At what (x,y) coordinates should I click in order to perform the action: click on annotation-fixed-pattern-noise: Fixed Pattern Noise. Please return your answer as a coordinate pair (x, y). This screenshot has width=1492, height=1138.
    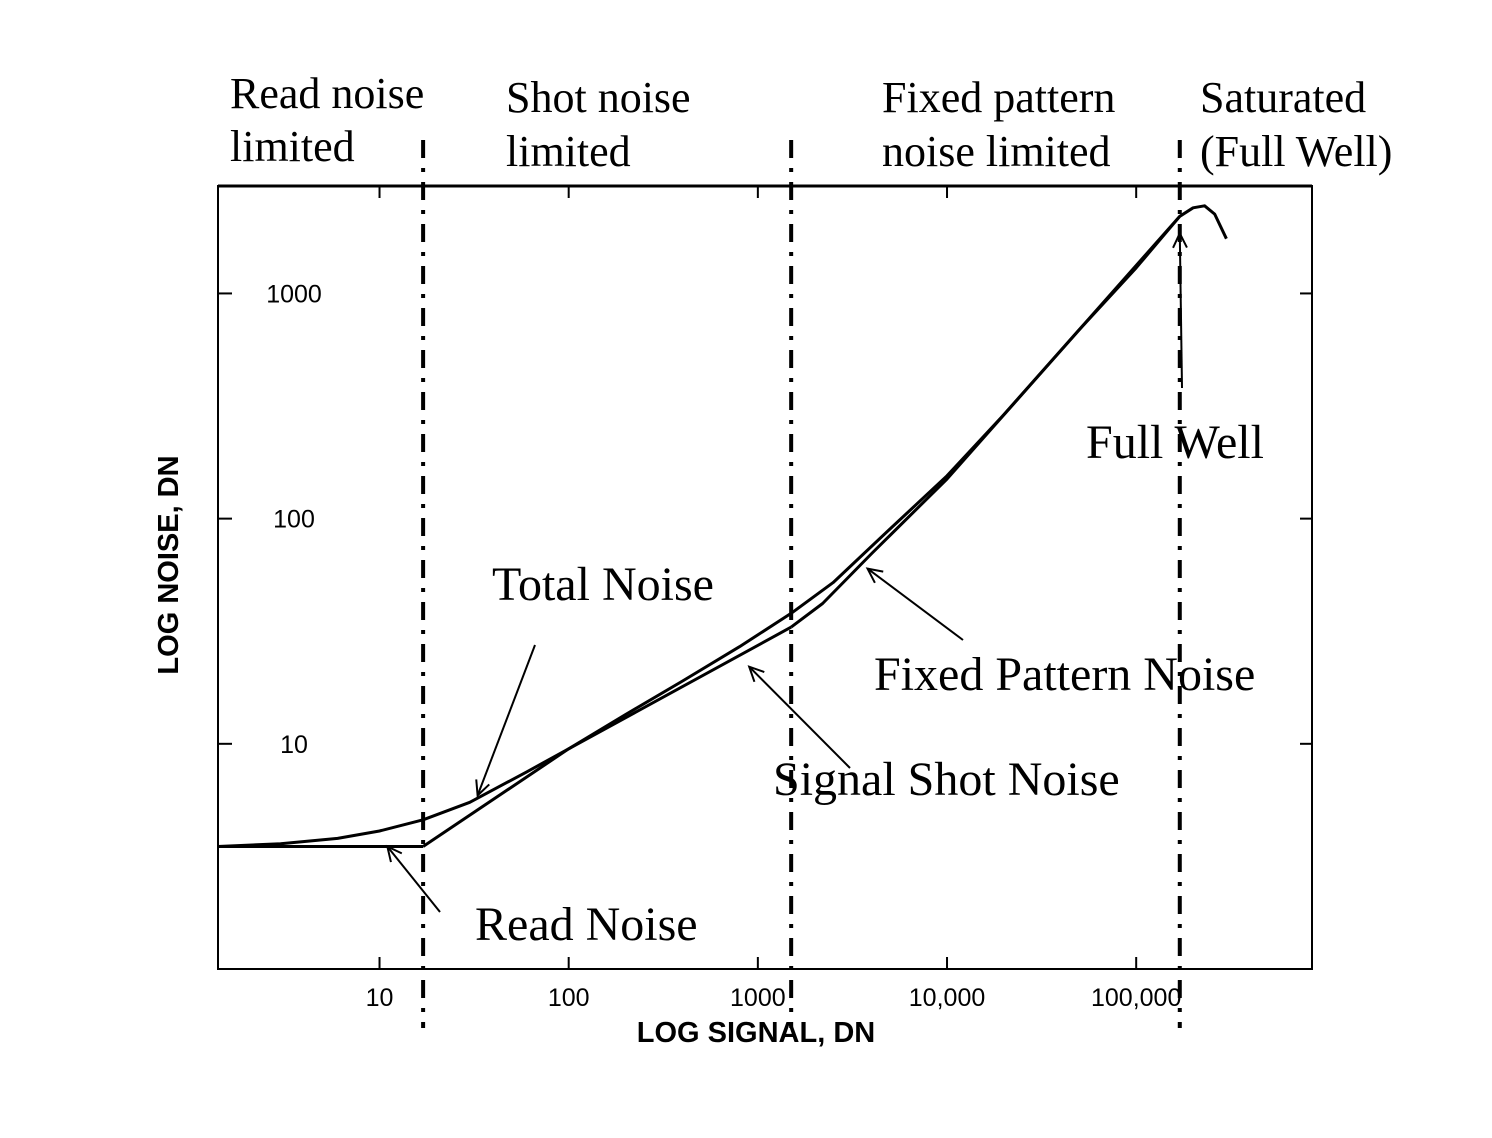
    Looking at the image, I should click on (1064, 674).